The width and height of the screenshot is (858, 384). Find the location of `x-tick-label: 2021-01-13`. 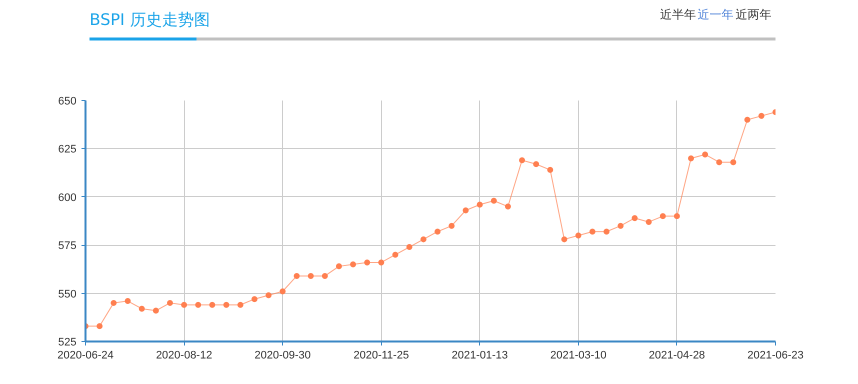

x-tick-label: 2021-01-13 is located at coordinates (480, 356).